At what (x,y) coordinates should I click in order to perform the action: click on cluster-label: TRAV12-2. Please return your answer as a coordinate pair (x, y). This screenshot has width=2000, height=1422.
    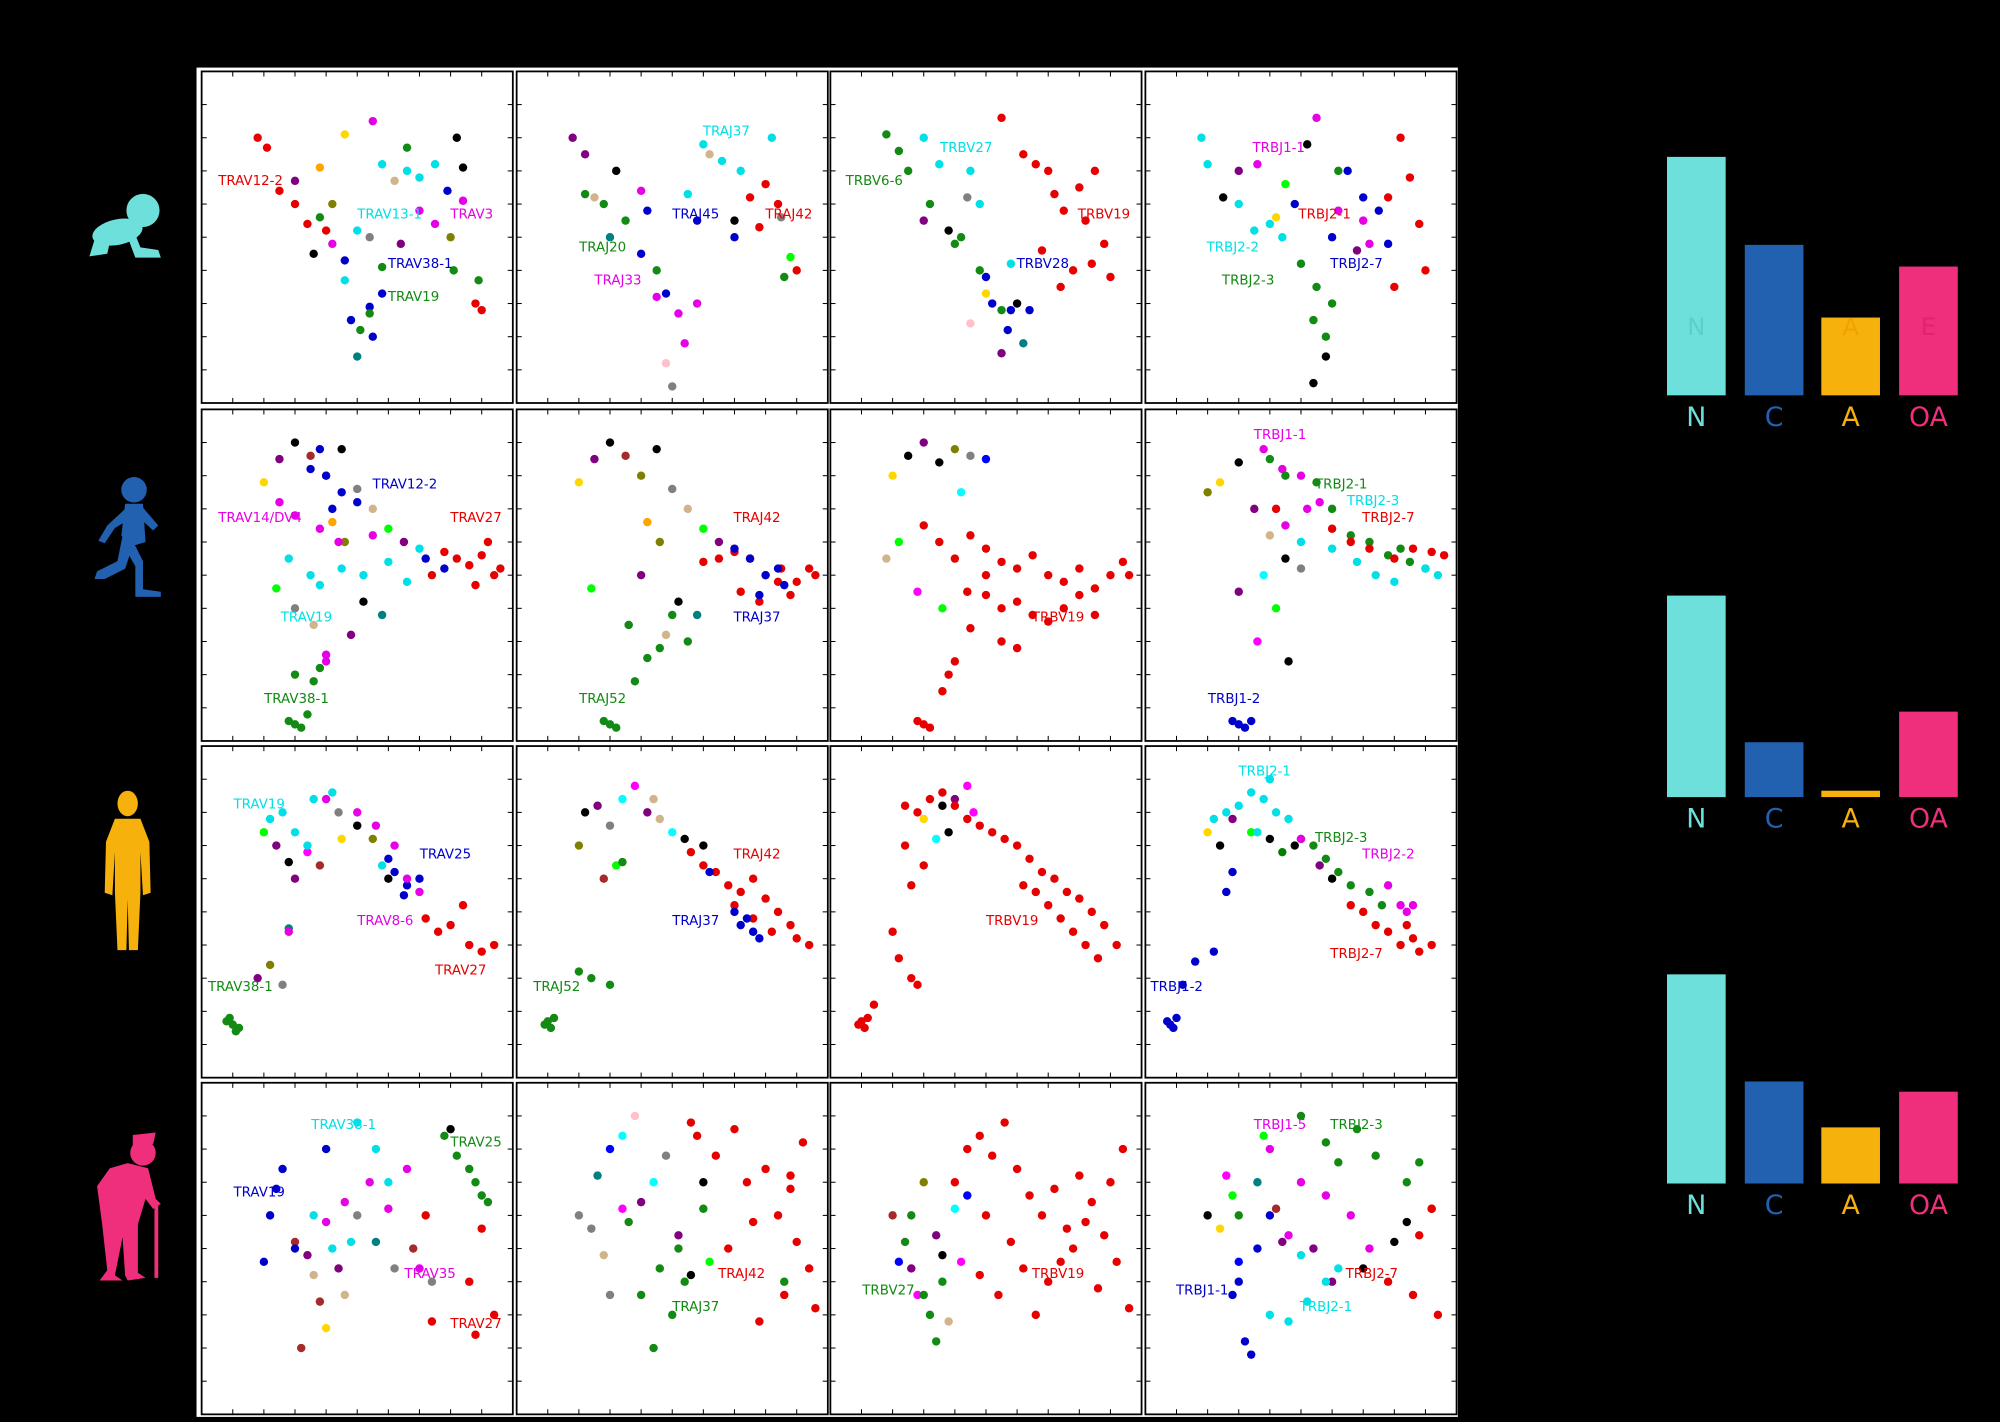
    Looking at the image, I should click on (250, 181).